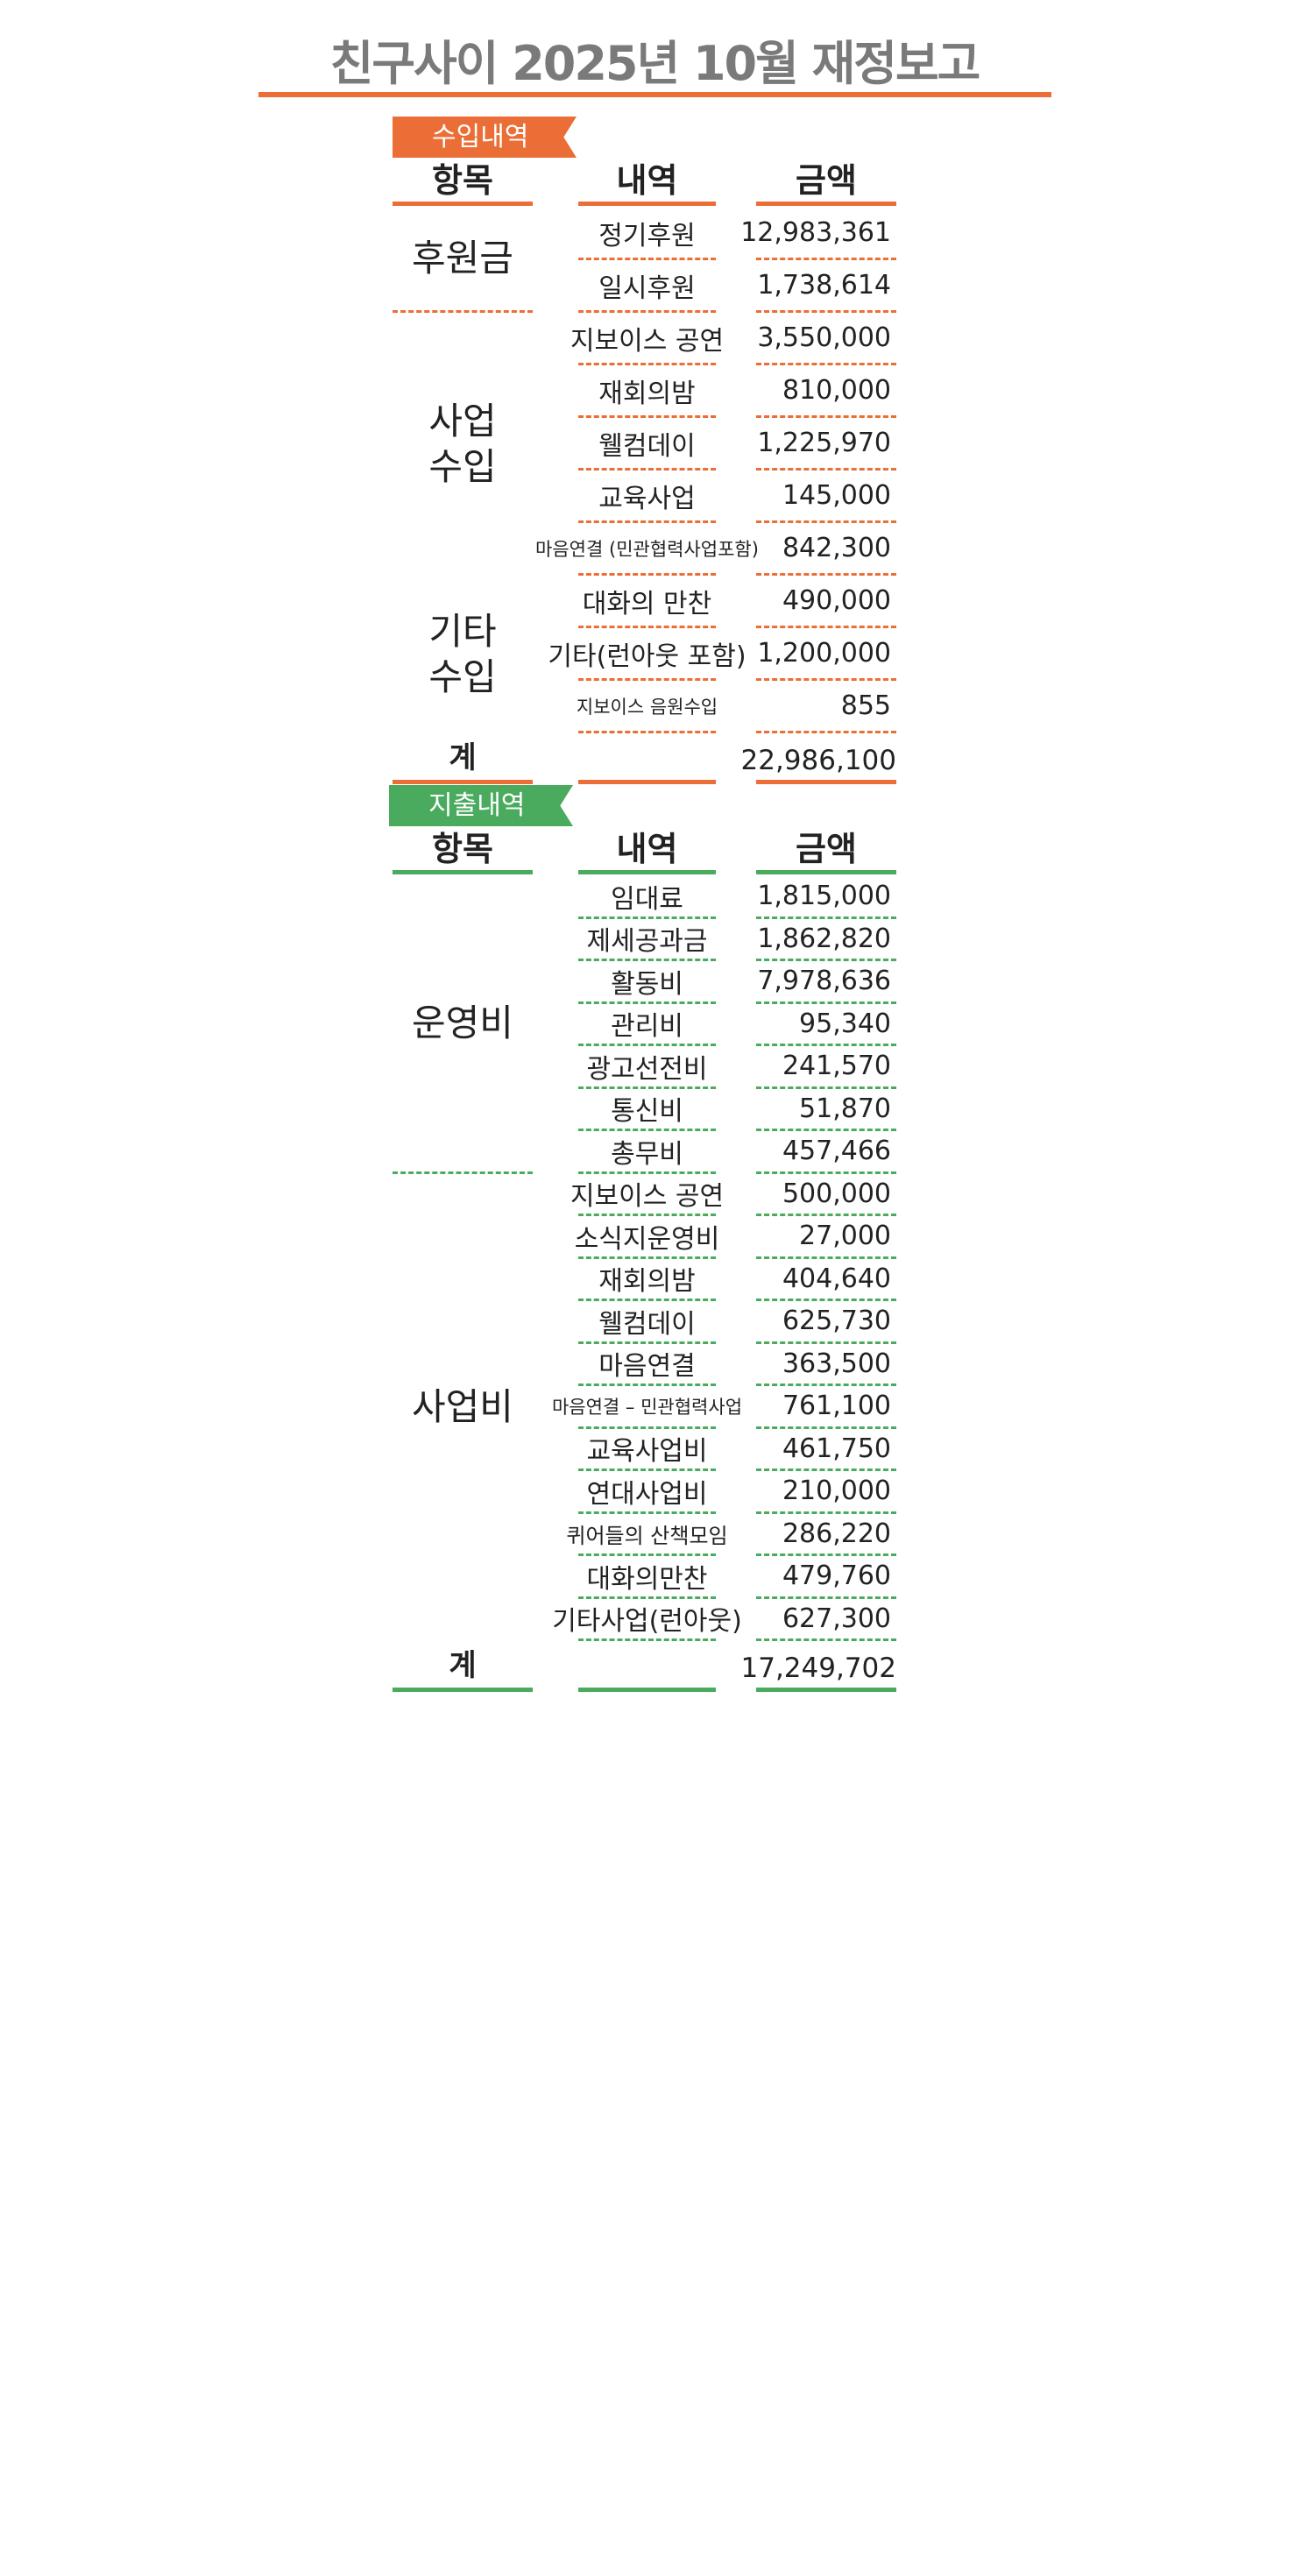  What do you see at coordinates (826, 1195) in the screenshot?
I see `amount-cell: 500,000` at bounding box center [826, 1195].